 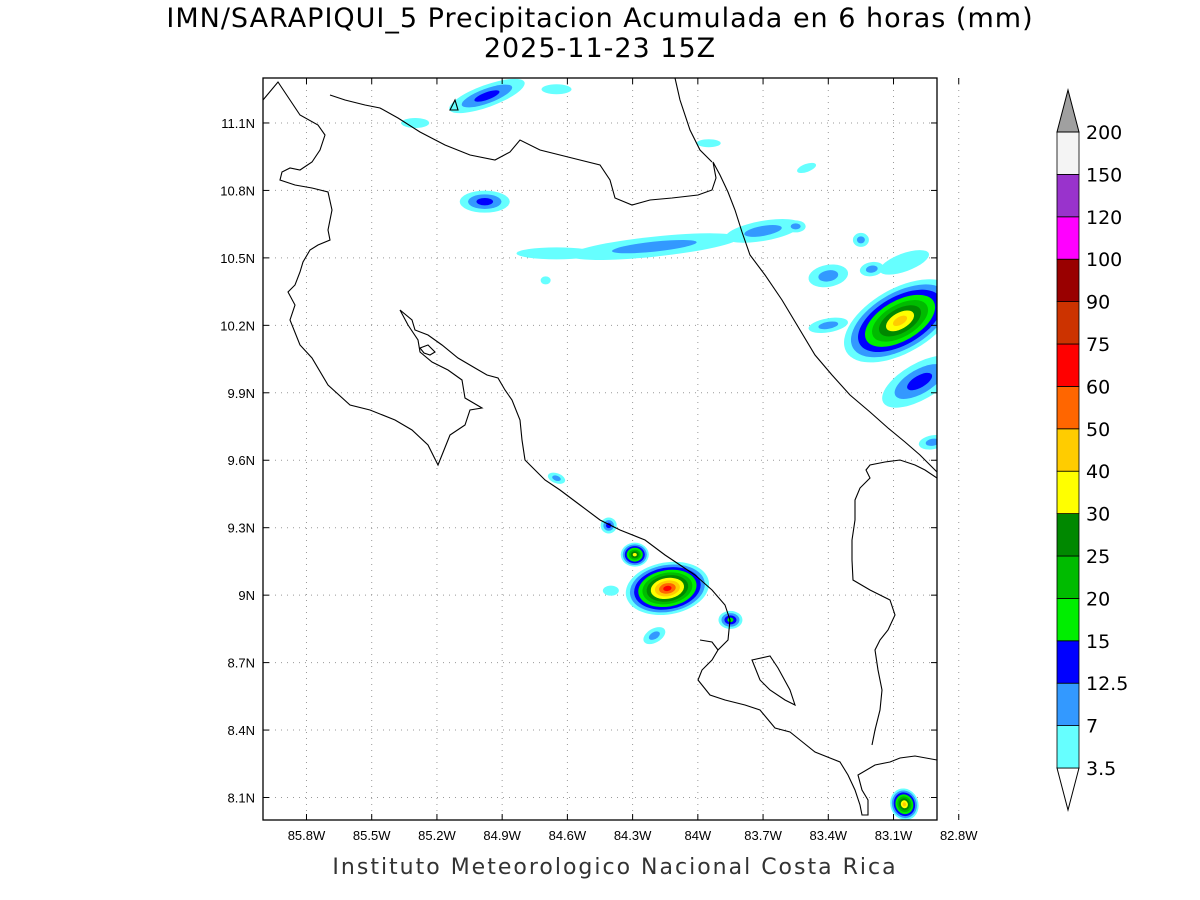 What do you see at coordinates (241, 528) in the screenshot?
I see `y-tick-label: 9.3N` at bounding box center [241, 528].